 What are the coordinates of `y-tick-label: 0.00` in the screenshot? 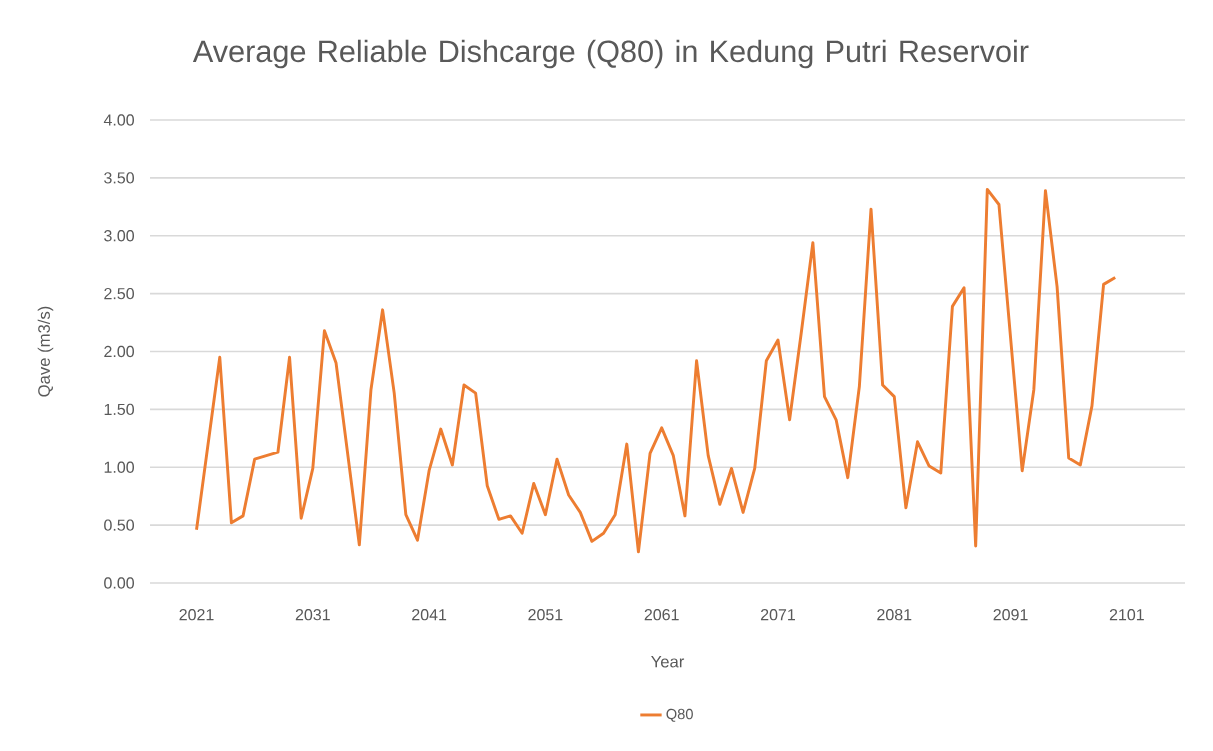 It's located at (119, 583).